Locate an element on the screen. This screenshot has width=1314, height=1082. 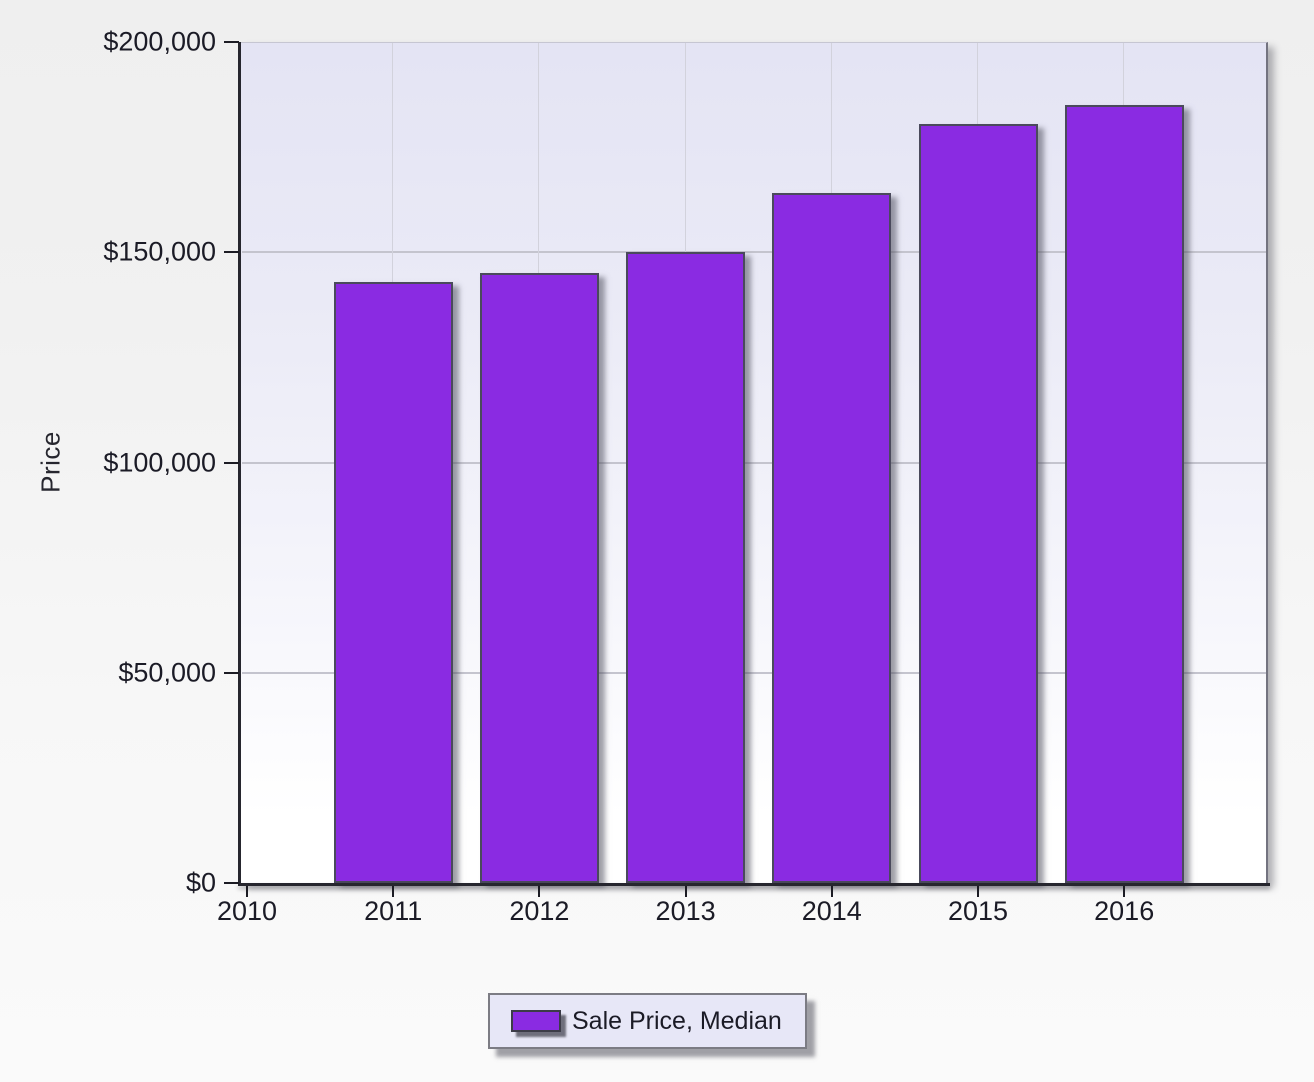
x-tick-label: 2010 is located at coordinates (247, 911).